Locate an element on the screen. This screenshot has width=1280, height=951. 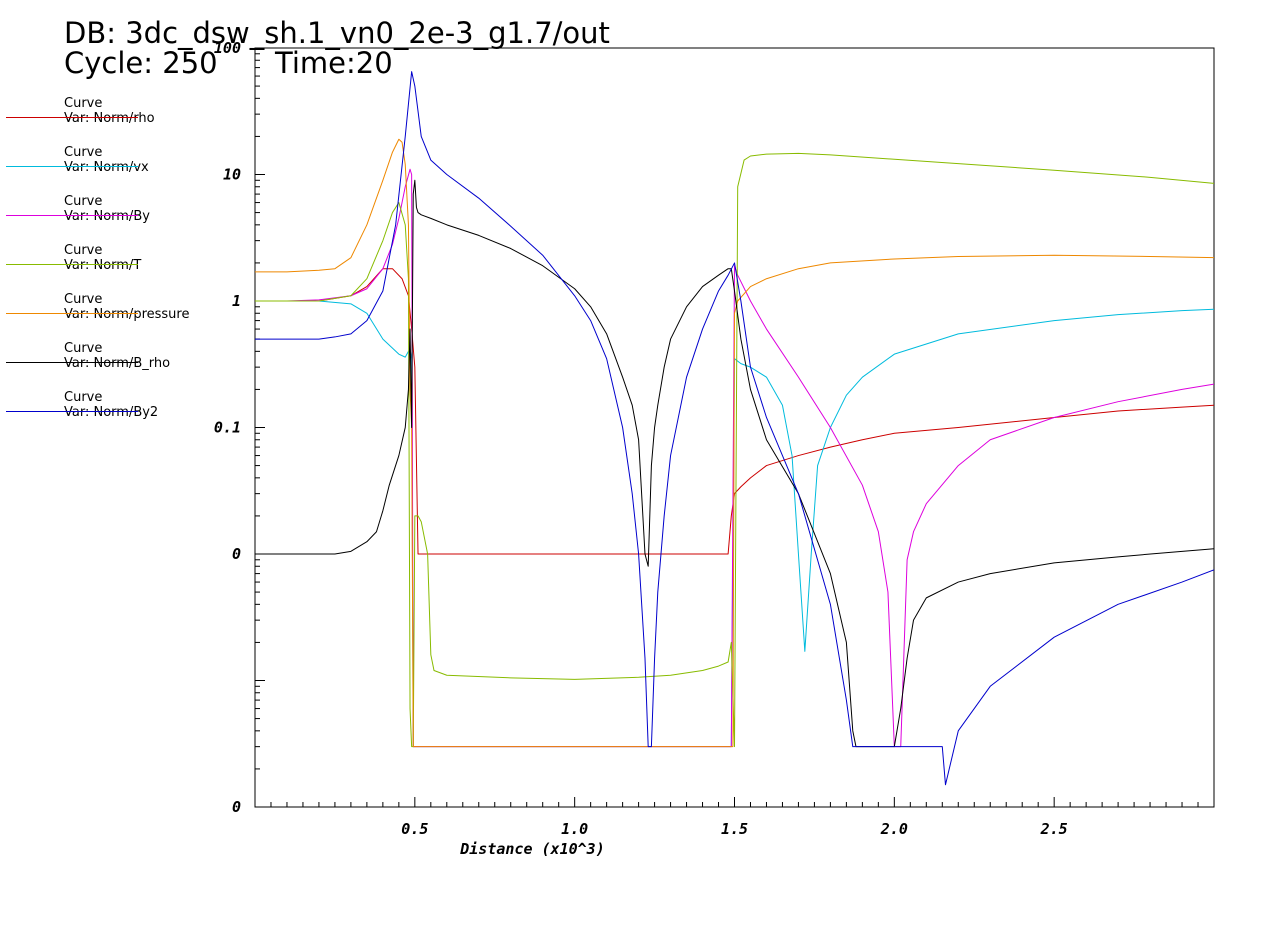
legend-entry-variable: Var: Norm/By2 is located at coordinates (111, 412).